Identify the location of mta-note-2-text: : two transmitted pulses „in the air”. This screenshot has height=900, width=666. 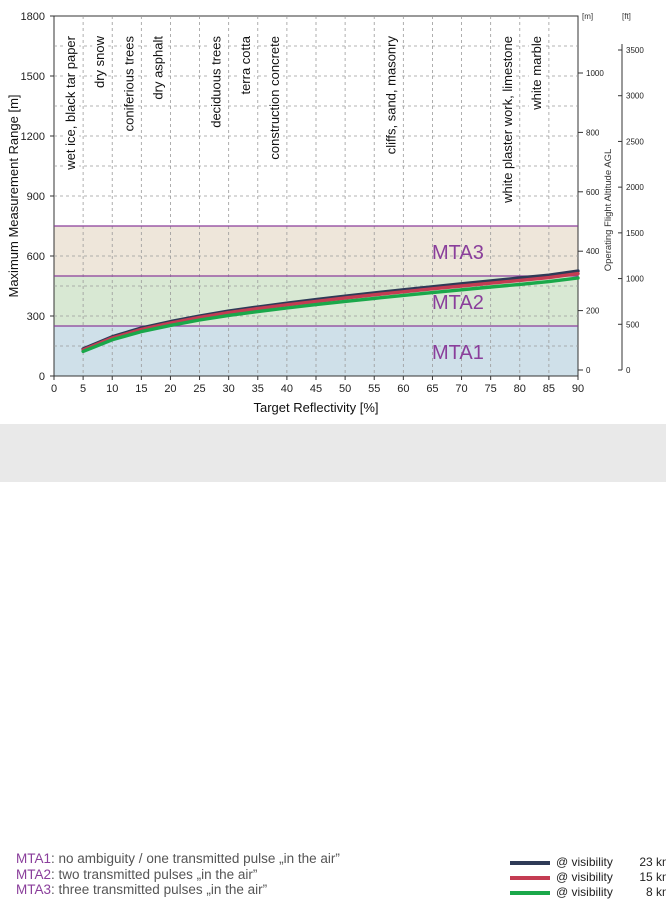
(154, 874).